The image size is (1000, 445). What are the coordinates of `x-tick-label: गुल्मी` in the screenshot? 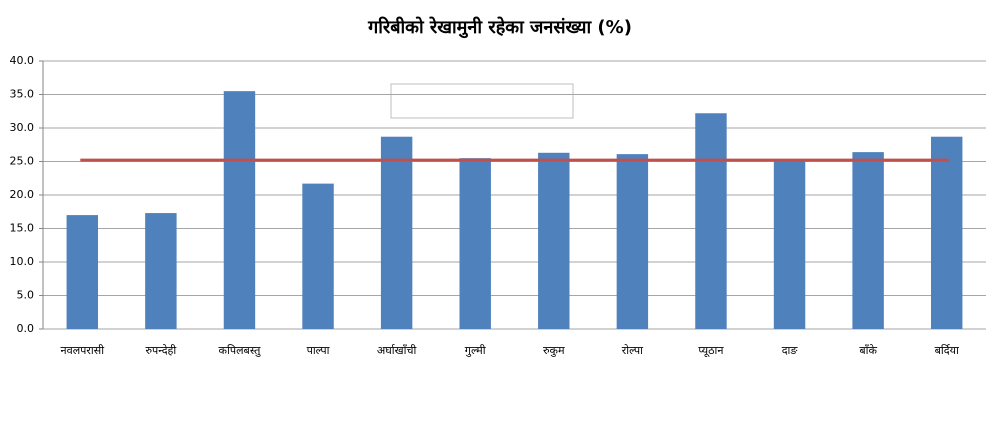 It's located at (475, 350).